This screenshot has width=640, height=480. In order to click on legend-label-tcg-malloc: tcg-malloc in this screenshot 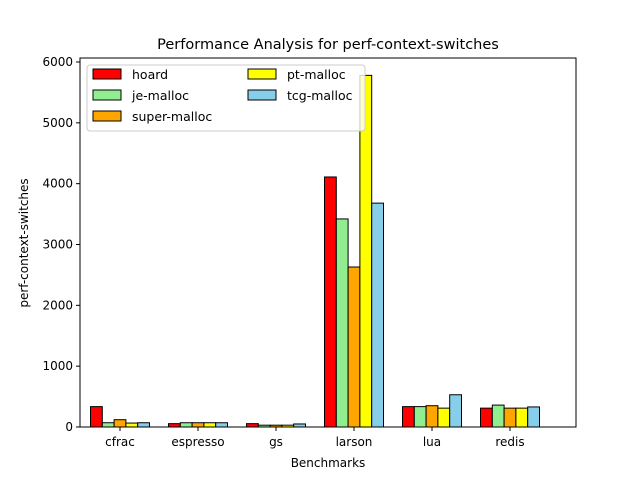, I will do `click(320, 95)`.